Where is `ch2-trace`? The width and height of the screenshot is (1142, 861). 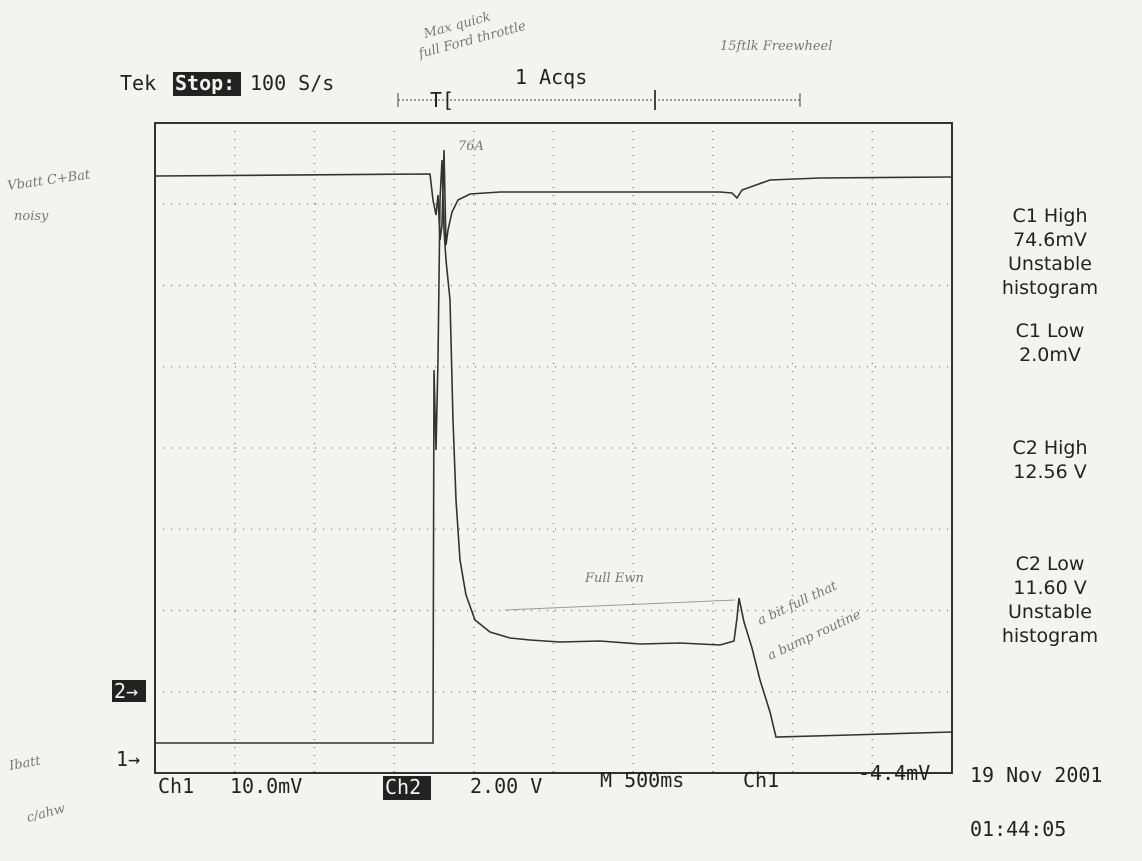
ch2-trace is located at coordinates (553, 197).